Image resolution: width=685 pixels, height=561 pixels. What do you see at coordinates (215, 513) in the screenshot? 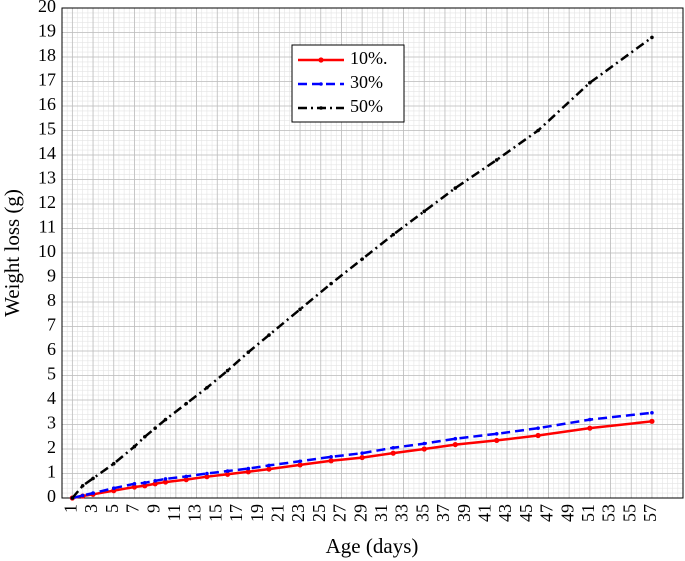
I see `x-tick-label: 15` at bounding box center [215, 513].